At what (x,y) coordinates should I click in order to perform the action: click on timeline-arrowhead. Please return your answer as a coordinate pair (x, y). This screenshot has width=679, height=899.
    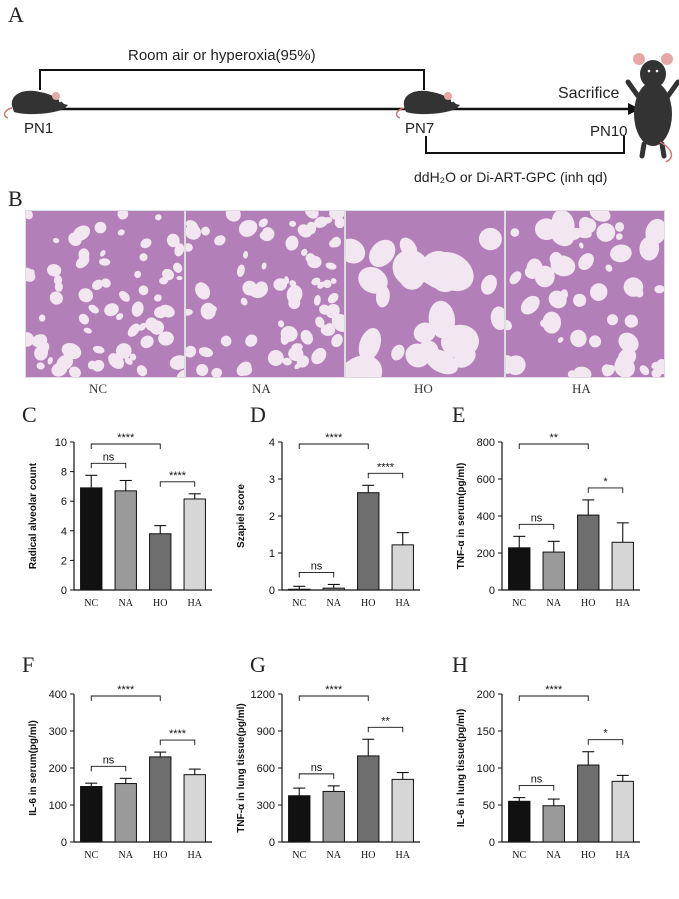
    Looking at the image, I should click on (634, 109).